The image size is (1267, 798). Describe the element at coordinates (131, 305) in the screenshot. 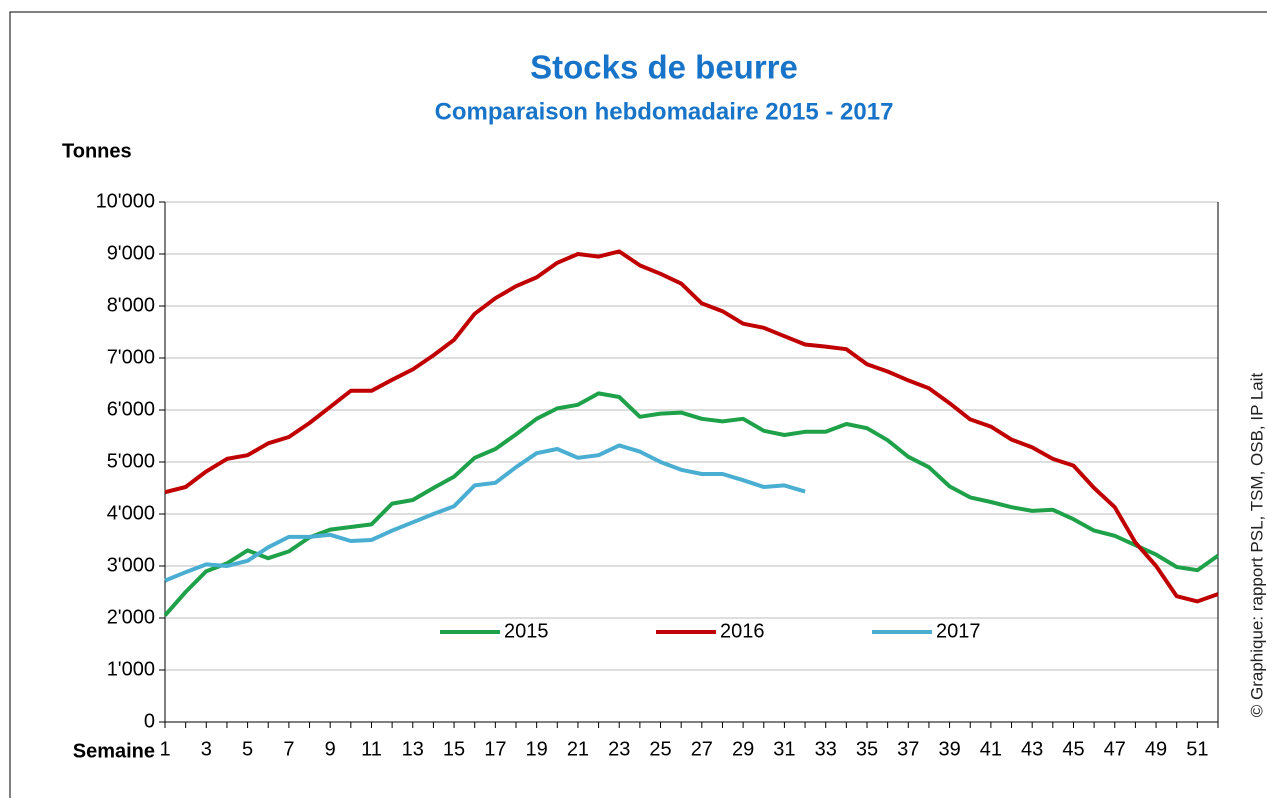

I see `y-tick-label: 8'000` at that location.